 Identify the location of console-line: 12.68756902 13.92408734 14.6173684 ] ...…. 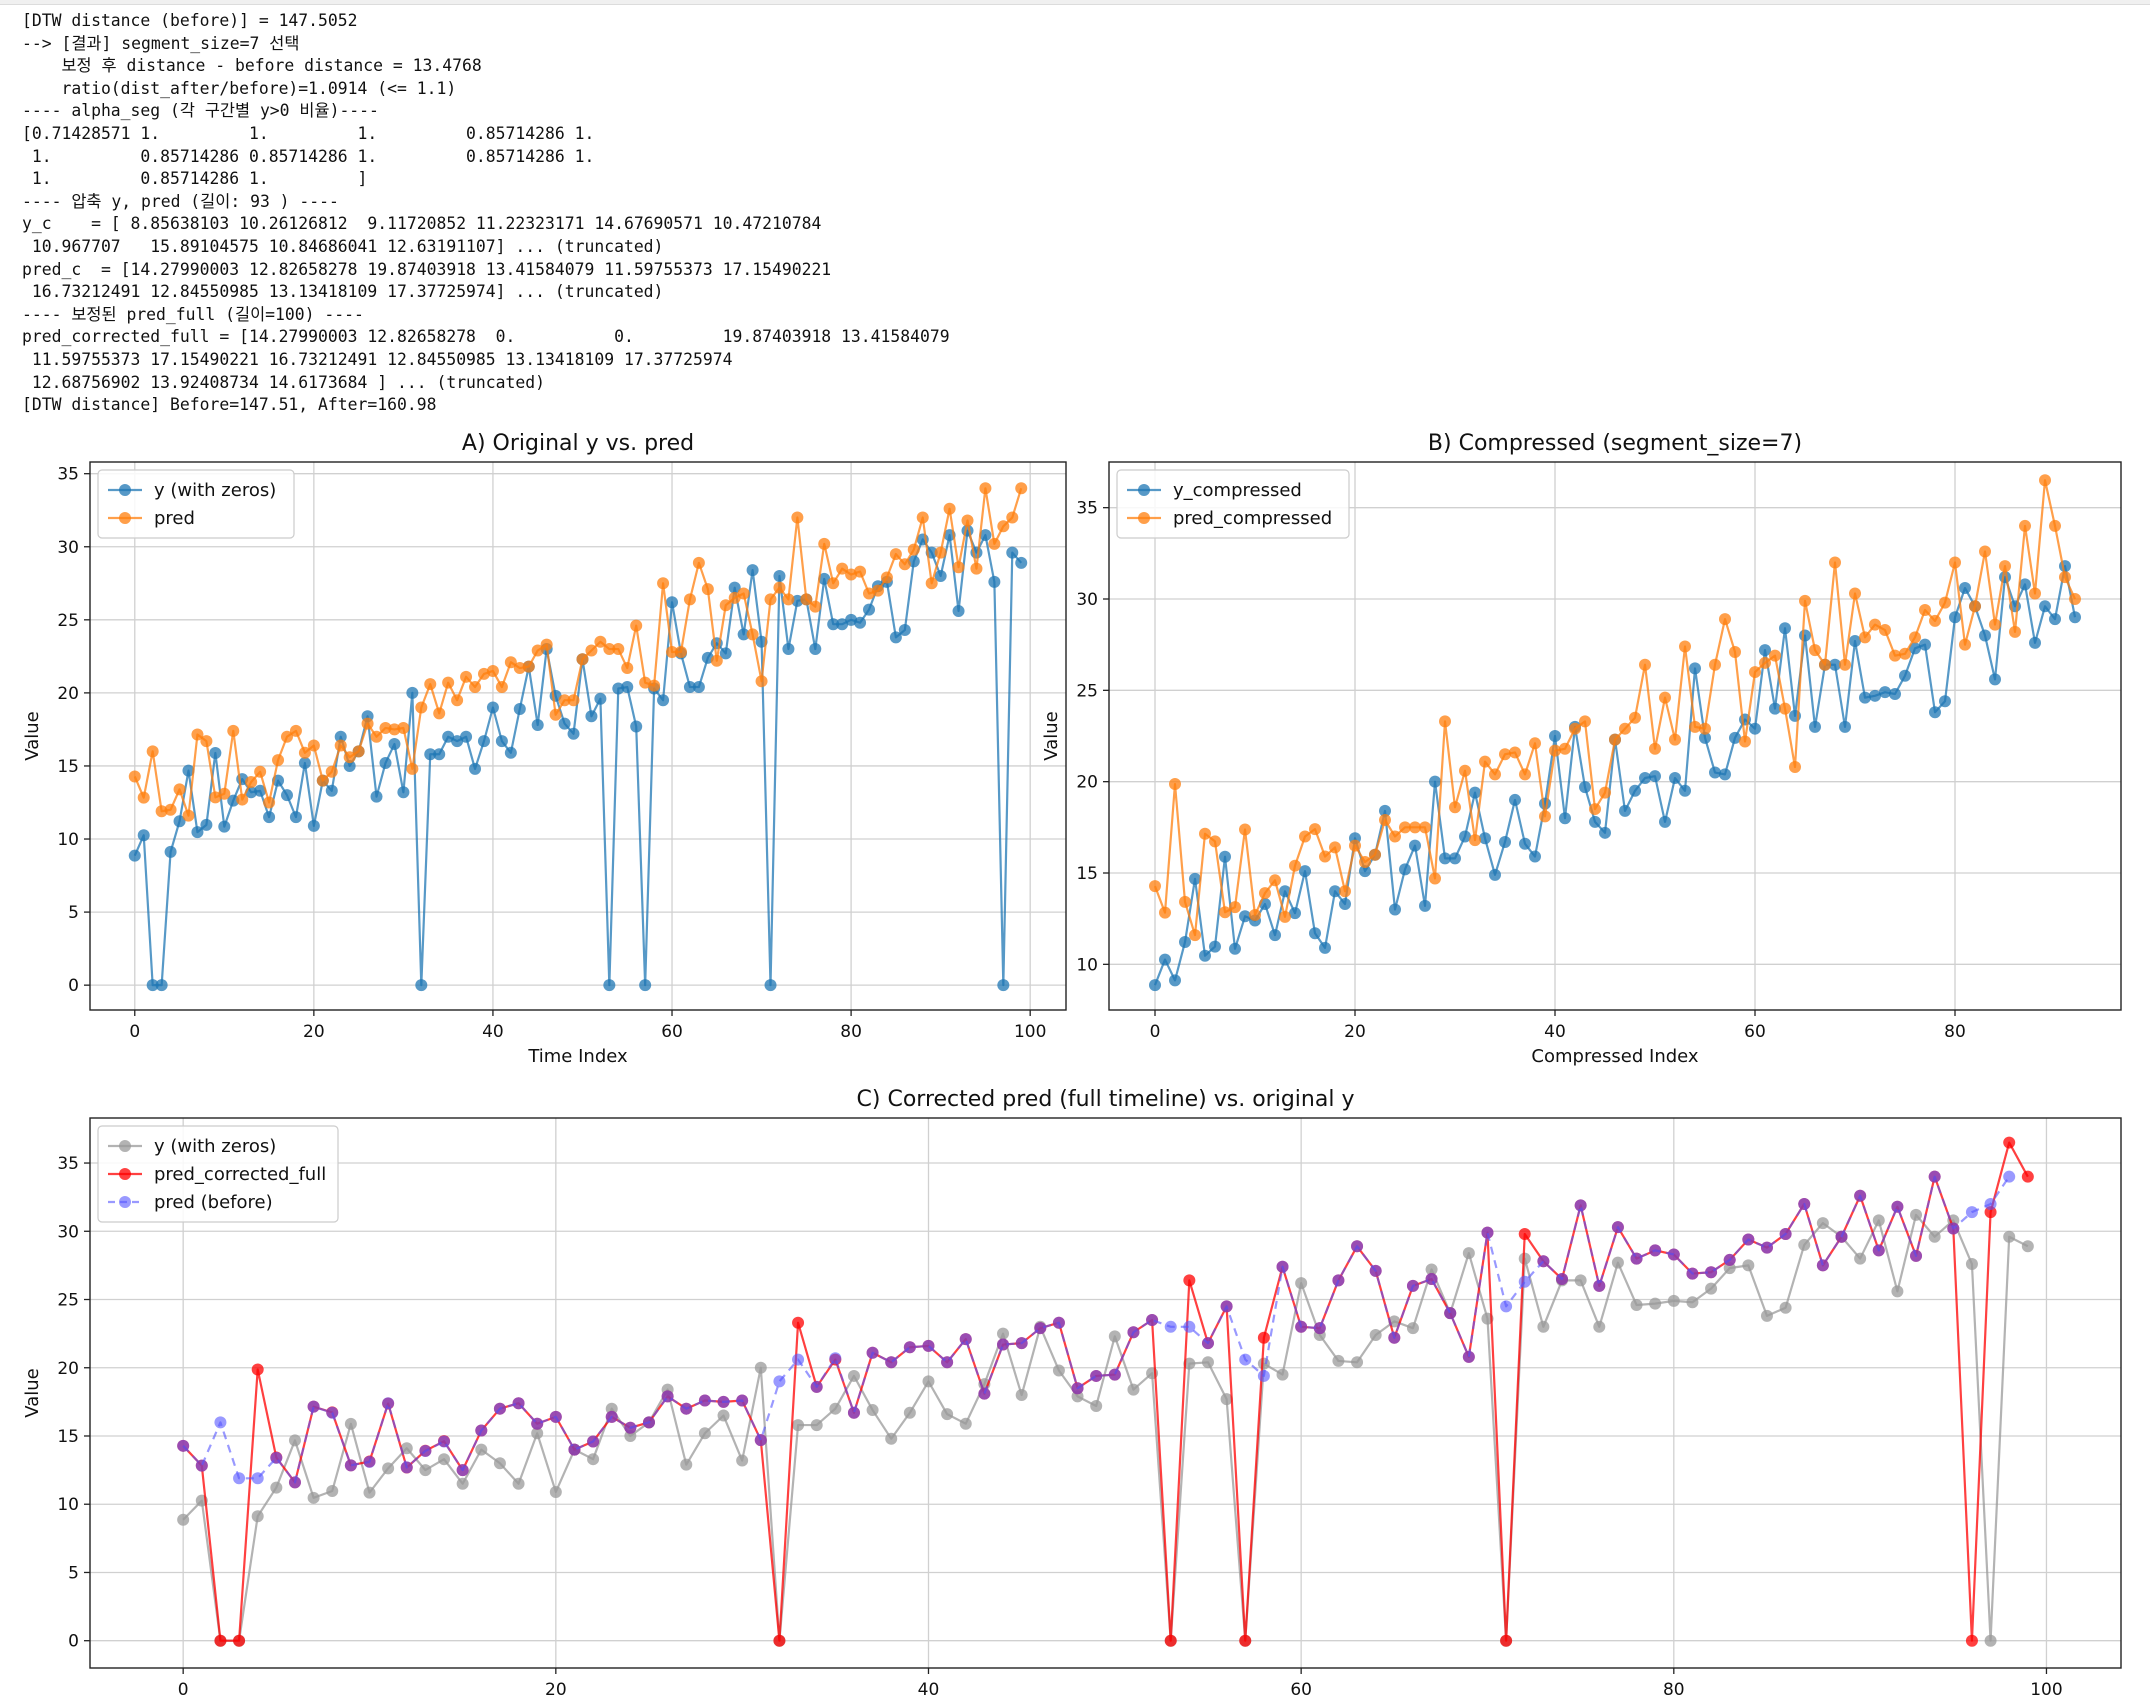
(284, 382).